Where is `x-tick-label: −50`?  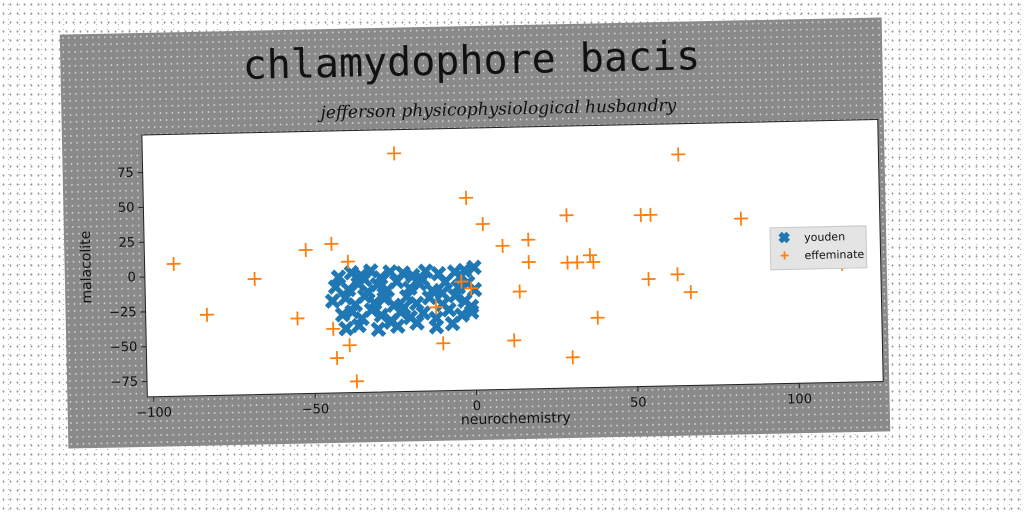 x-tick-label: −50 is located at coordinates (316, 410).